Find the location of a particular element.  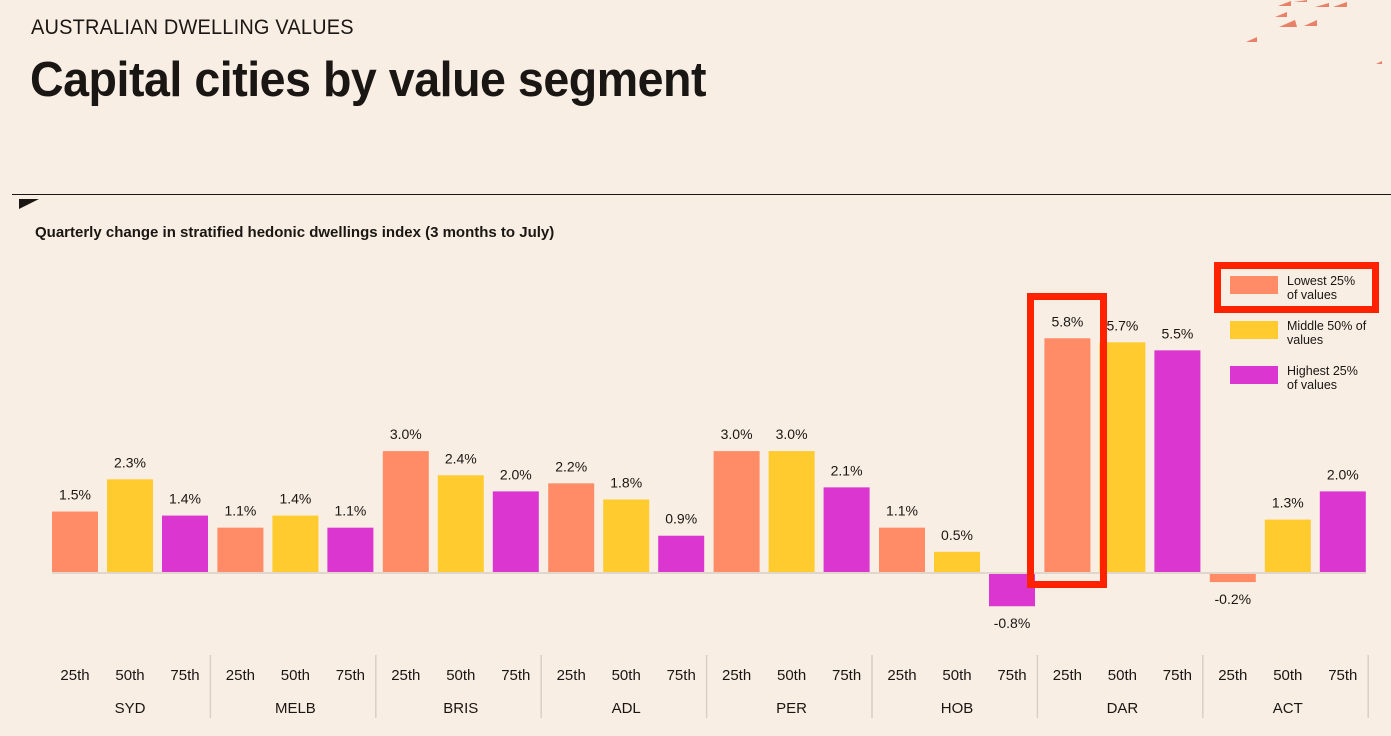

bar-bris-25th is located at coordinates (405, 511).